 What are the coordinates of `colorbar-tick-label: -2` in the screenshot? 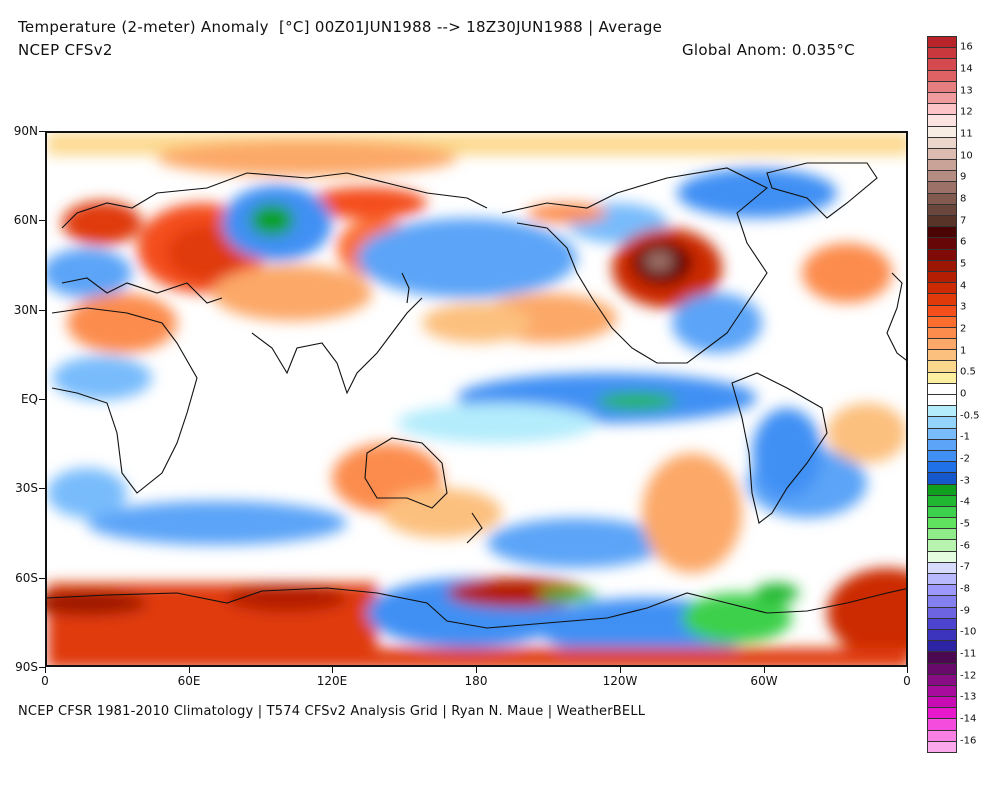 It's located at (965, 459).